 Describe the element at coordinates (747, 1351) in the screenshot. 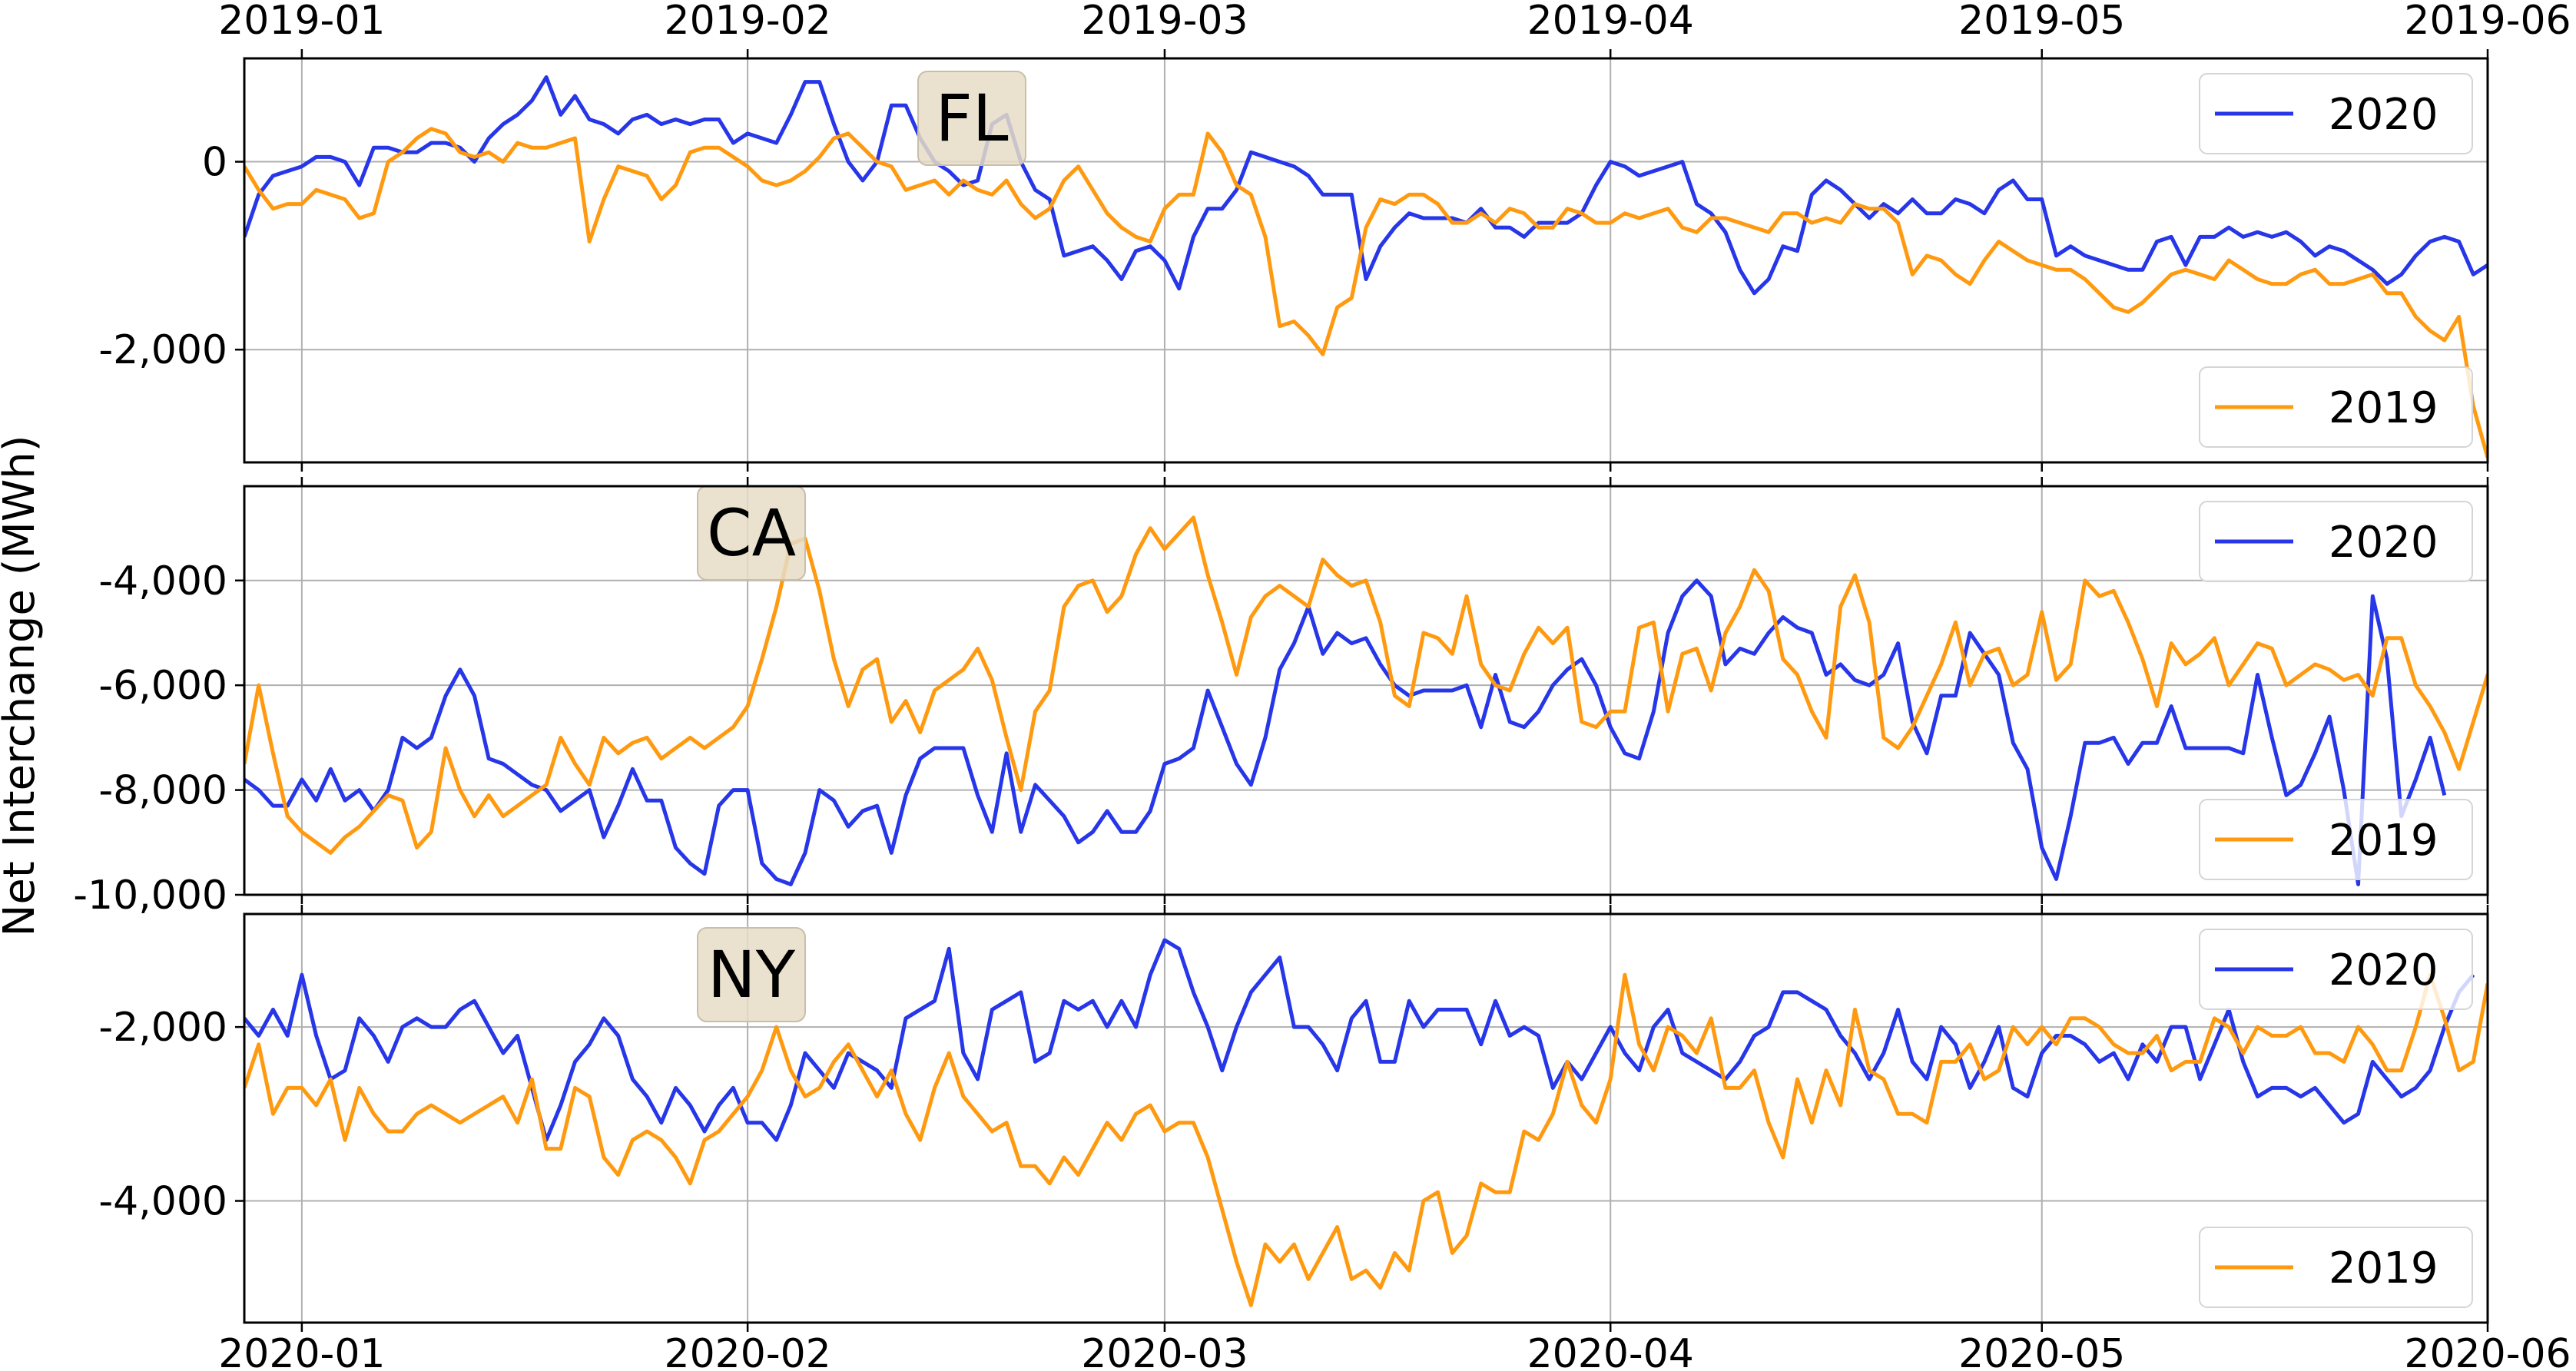

I see `x-tick-label-bottom: 2020-02` at that location.